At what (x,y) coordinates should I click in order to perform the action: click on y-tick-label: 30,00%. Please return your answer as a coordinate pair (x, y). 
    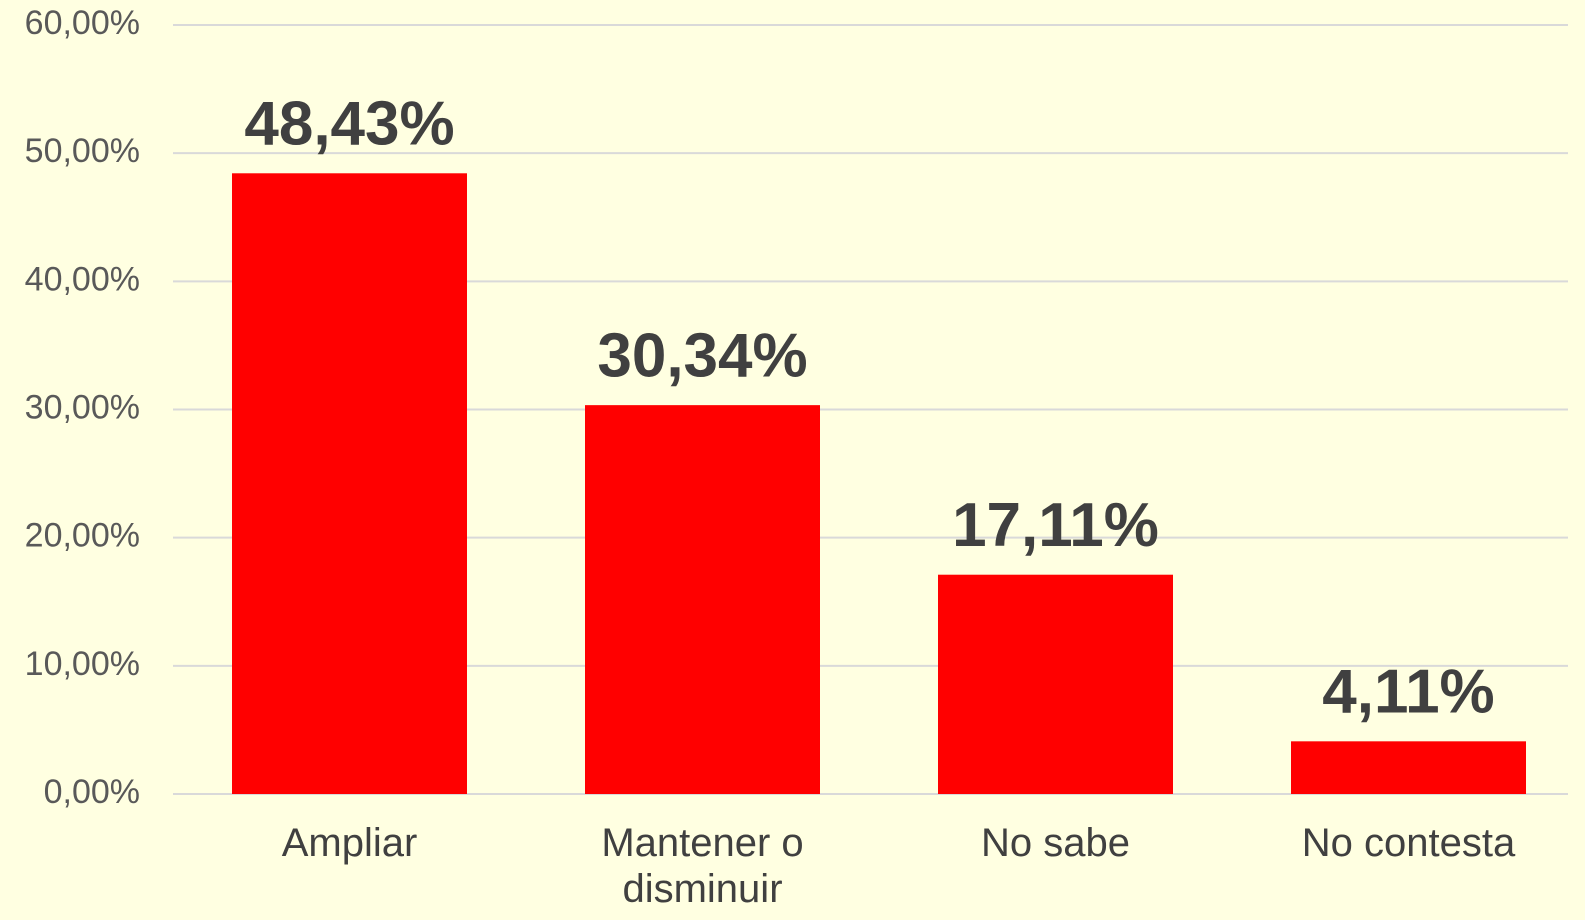
    Looking at the image, I should click on (82, 407).